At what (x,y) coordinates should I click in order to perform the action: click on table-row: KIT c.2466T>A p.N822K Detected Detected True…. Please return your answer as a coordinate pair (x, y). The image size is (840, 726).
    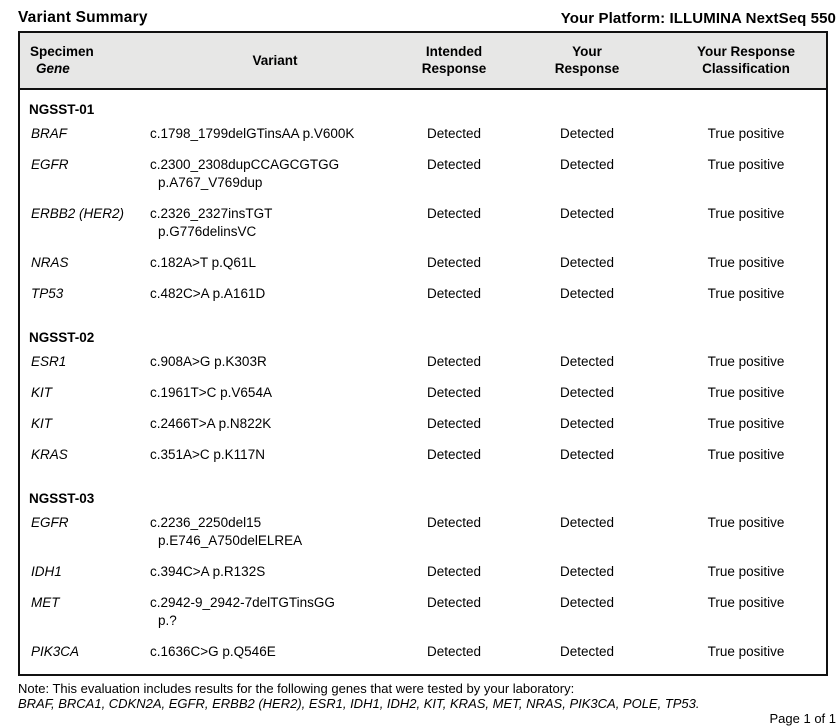
    Looking at the image, I should click on (423, 424).